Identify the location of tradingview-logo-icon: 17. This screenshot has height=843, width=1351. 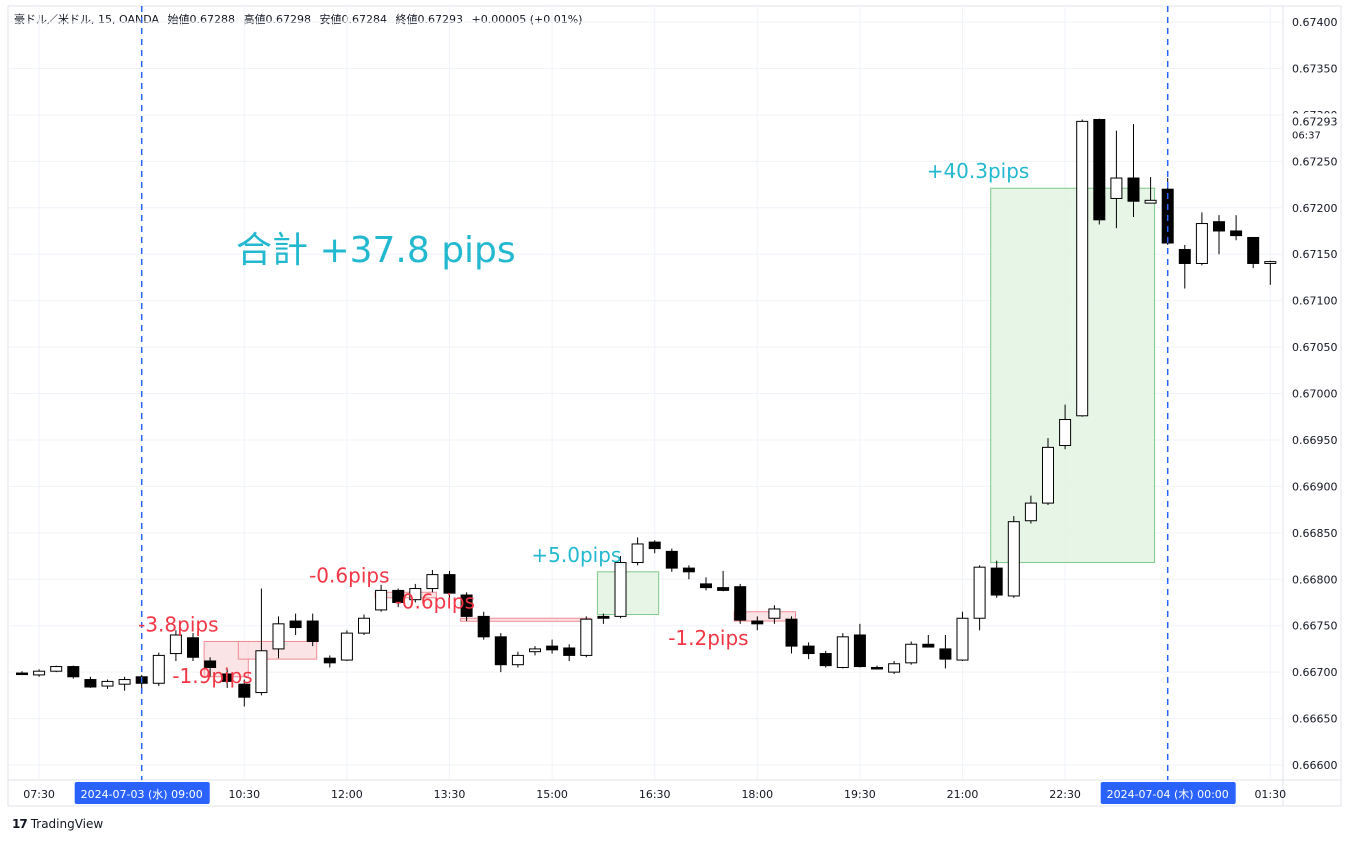
(20, 824).